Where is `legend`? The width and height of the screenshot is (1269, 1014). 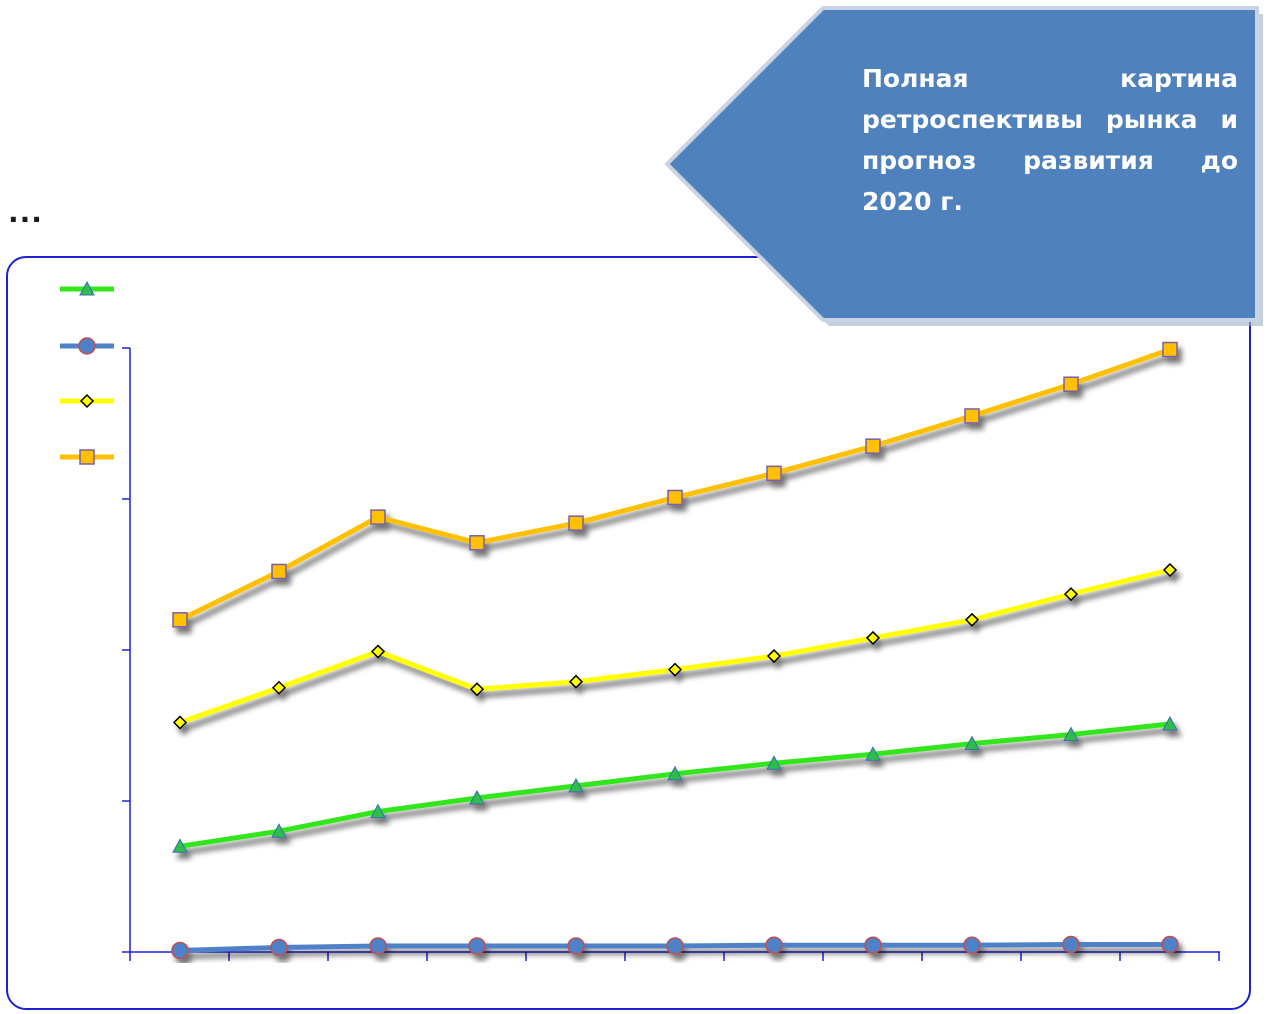
legend is located at coordinates (87, 372).